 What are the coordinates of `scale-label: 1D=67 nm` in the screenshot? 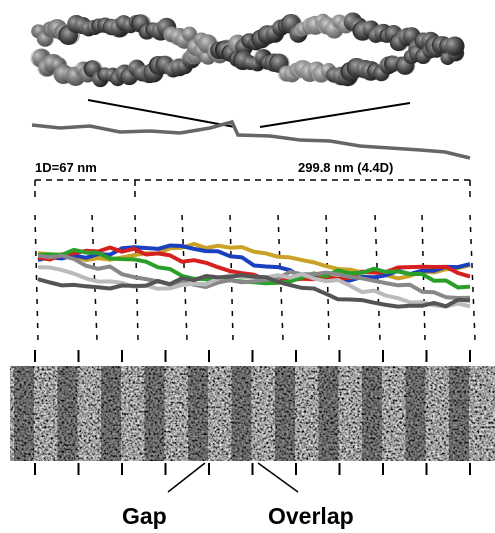 It's located at (66, 167).